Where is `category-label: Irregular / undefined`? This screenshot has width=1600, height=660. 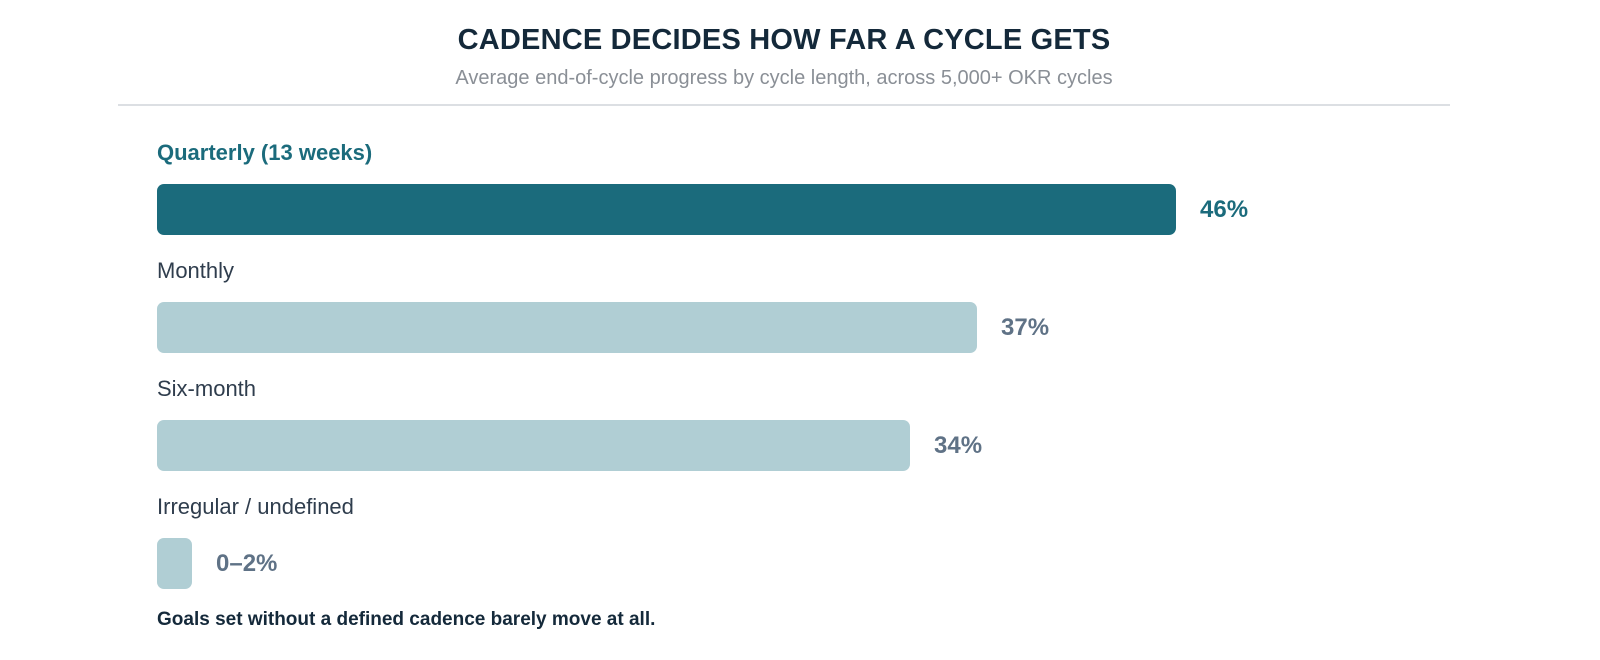
category-label: Irregular / undefined is located at coordinates (255, 506).